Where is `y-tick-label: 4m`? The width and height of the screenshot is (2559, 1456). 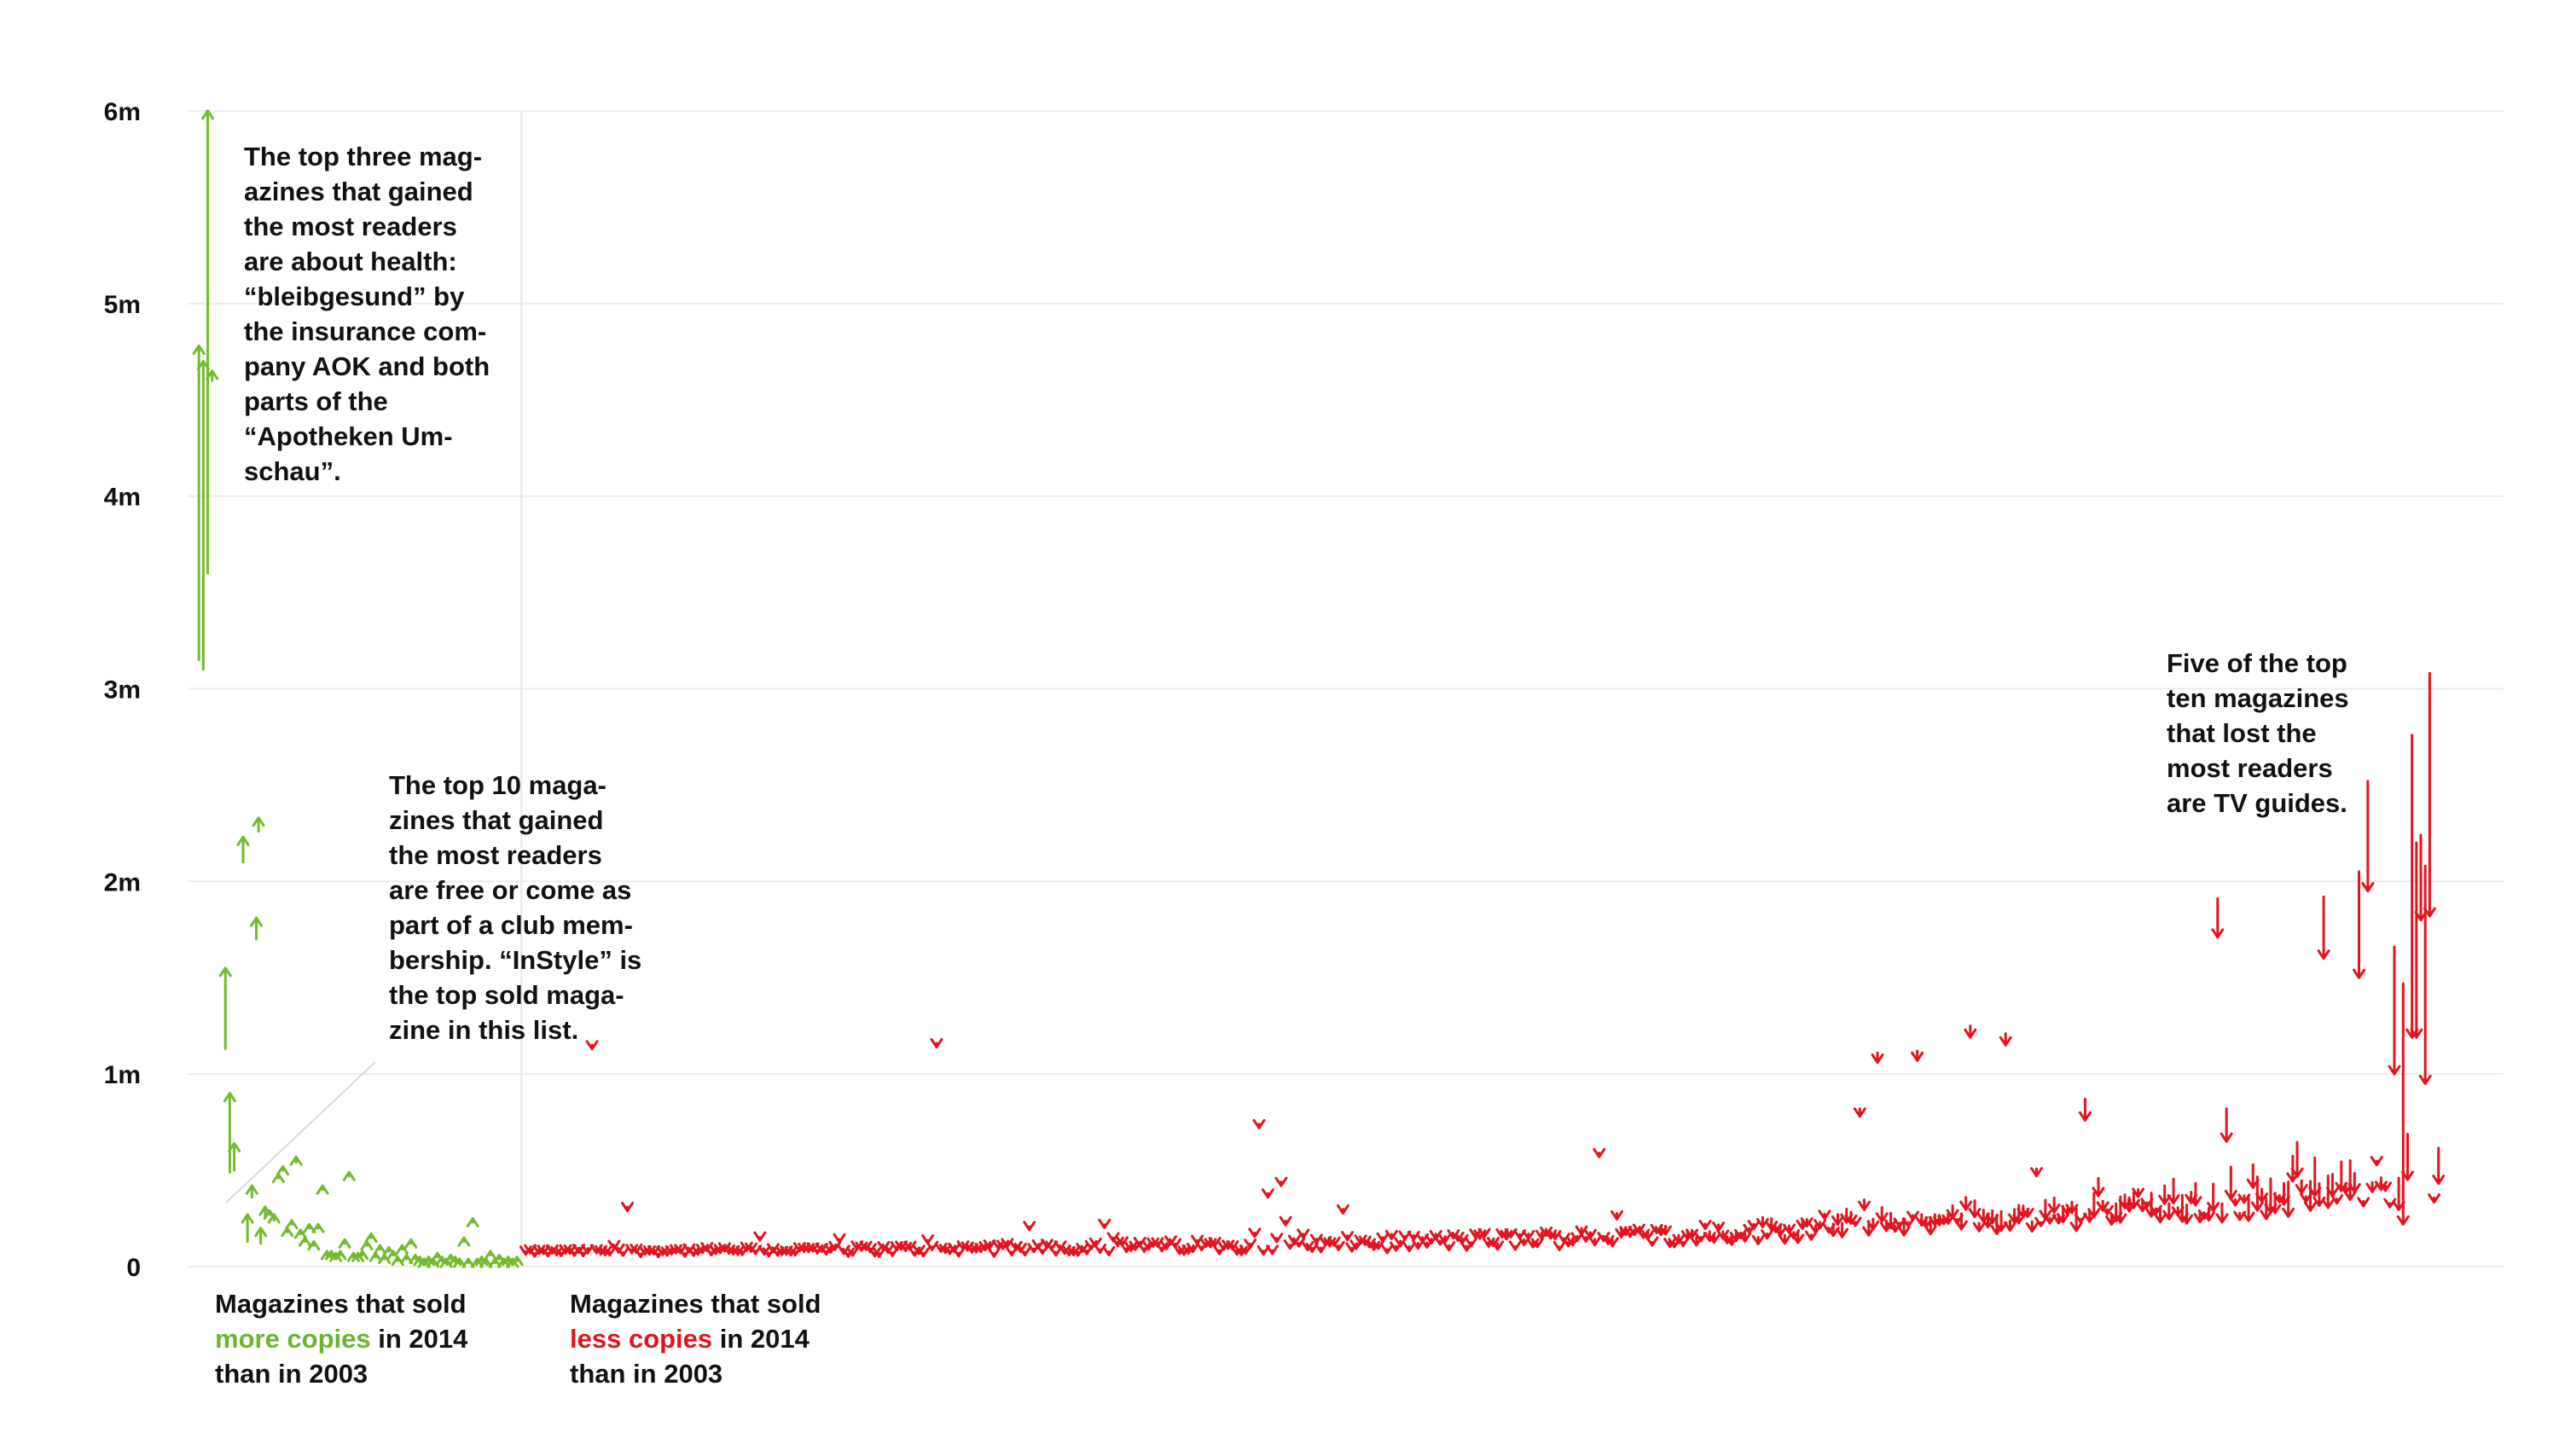
y-tick-label: 4m is located at coordinates (122, 498).